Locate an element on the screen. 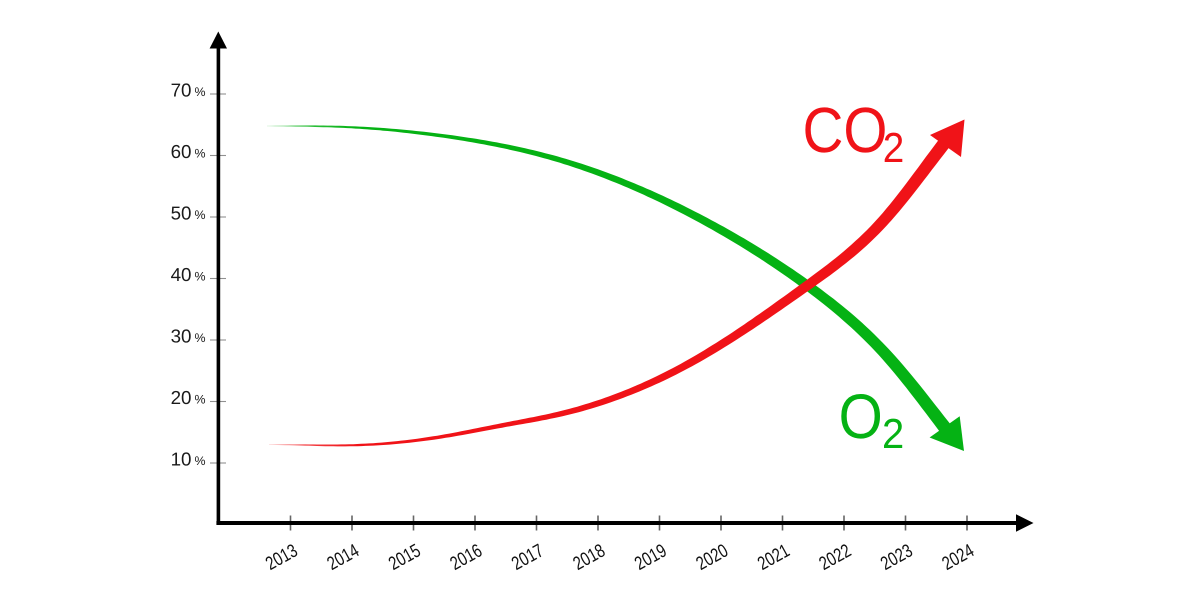 This screenshot has width=1200, height=600. svg-text: 20 is located at coordinates (181, 397).